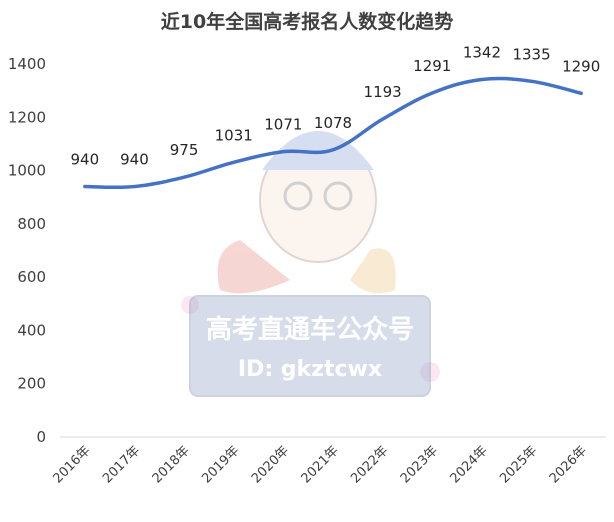 The height and width of the screenshot is (522, 614). What do you see at coordinates (432, 66) in the screenshot?
I see `data-label: 1291` at bounding box center [432, 66].